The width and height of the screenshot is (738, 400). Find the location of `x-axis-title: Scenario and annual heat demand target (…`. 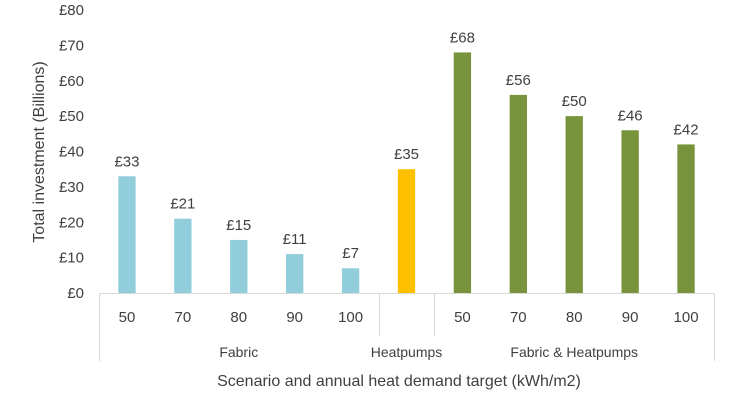

x-axis-title: Scenario and annual heat demand target (… is located at coordinates (399, 381).